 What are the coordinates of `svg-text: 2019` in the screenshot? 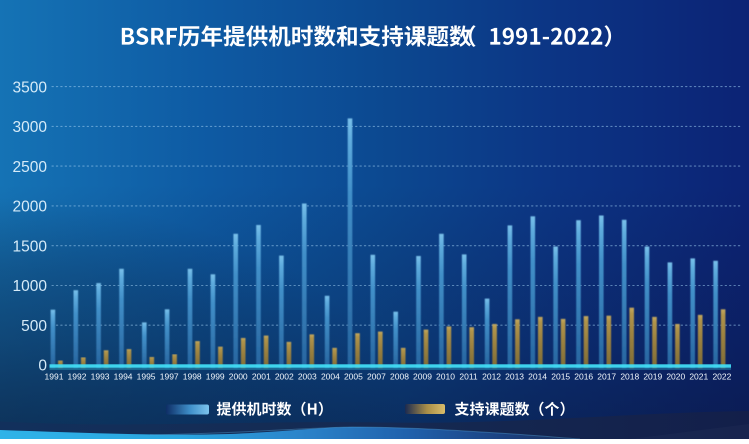 It's located at (652, 376).